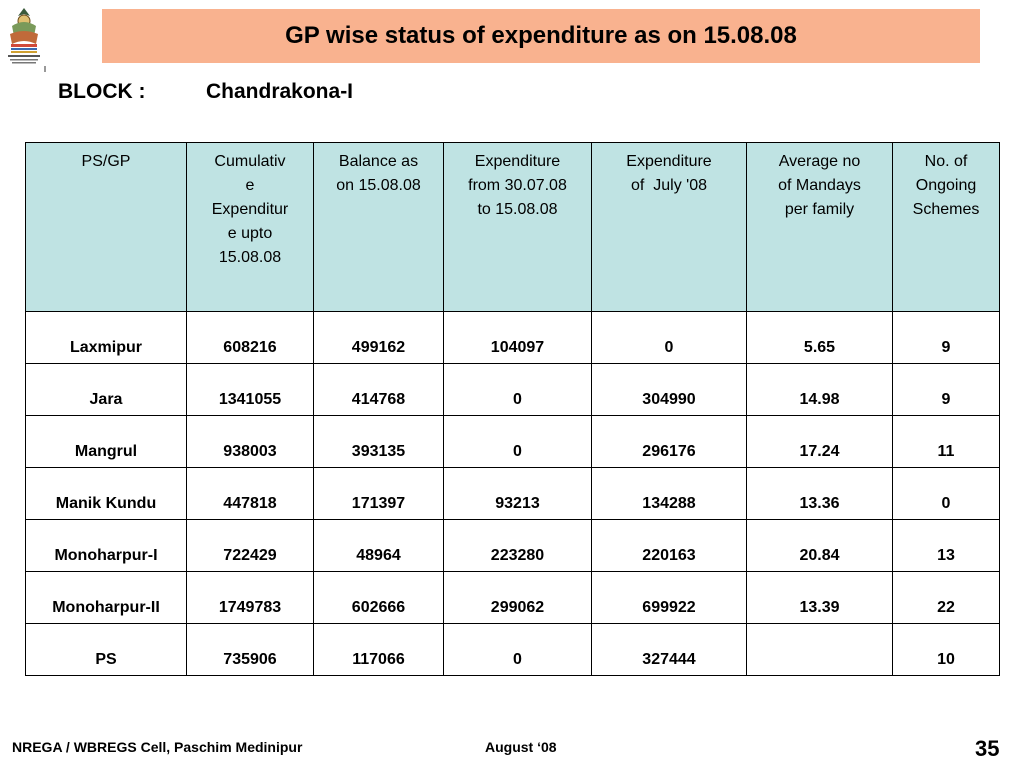 This screenshot has height=768, width=1024. What do you see at coordinates (106, 441) in the screenshot?
I see `cell-gp-name: Mangrul` at bounding box center [106, 441].